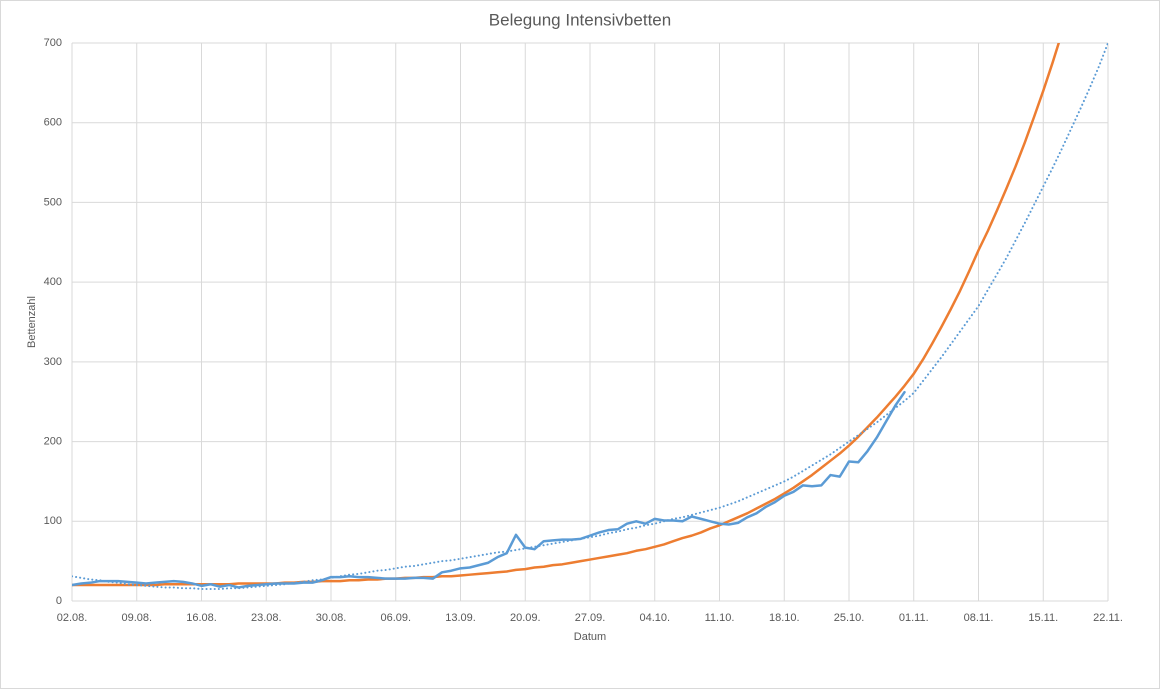  What do you see at coordinates (590, 637) in the screenshot?
I see `x-axis-label: Datum` at bounding box center [590, 637].